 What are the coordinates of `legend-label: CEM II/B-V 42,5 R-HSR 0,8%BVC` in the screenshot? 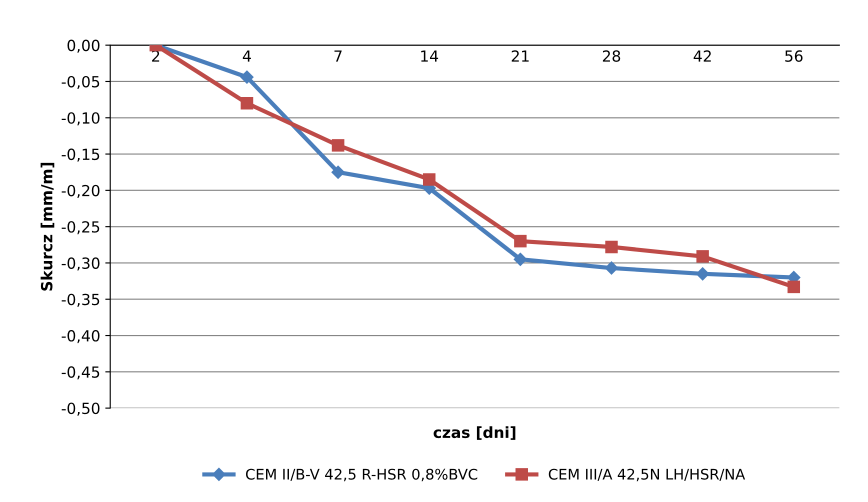 It's located at (362, 475).